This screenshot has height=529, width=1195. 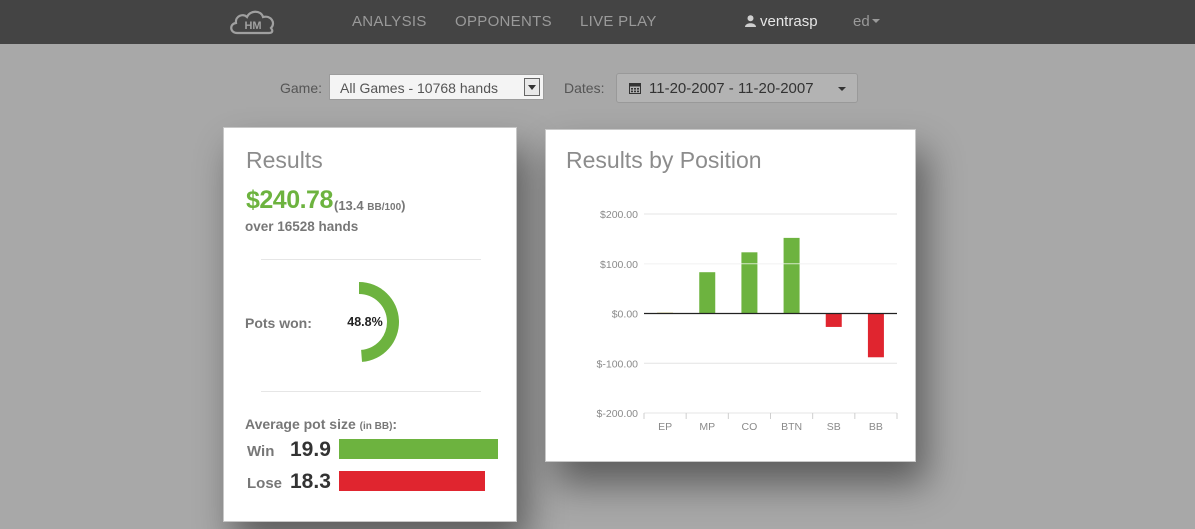 I want to click on bar-sb, so click(x=833, y=320).